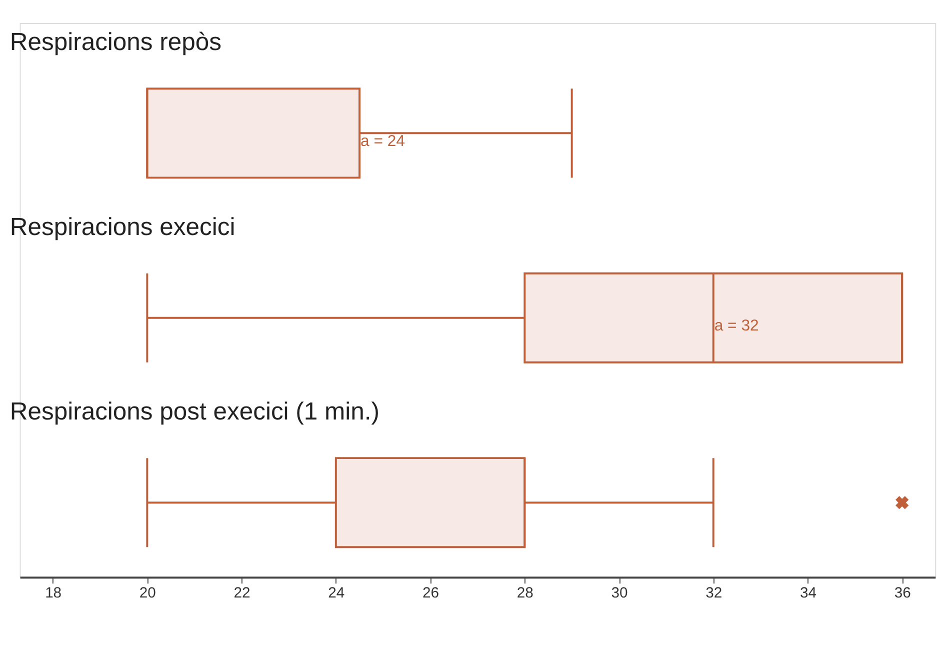 The width and height of the screenshot is (947, 654). I want to click on annotation: a = 24, so click(383, 141).